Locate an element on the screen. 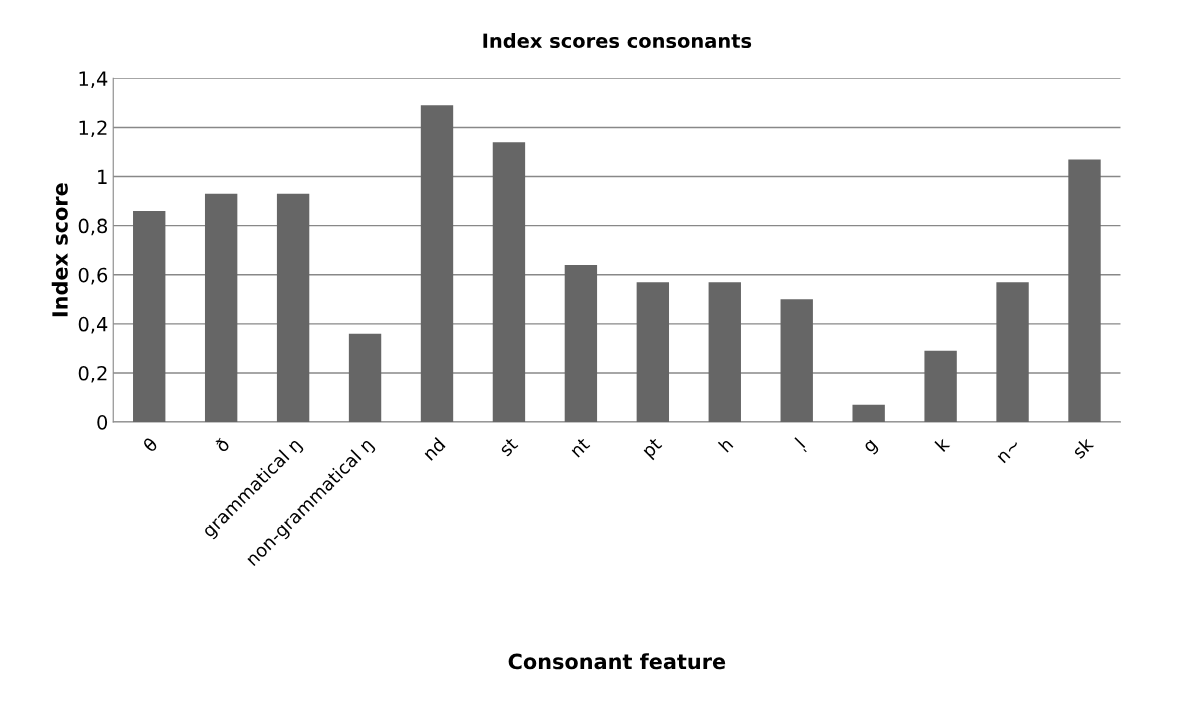 The width and height of the screenshot is (1192, 719). x-tick-label: pt is located at coordinates (653, 448).